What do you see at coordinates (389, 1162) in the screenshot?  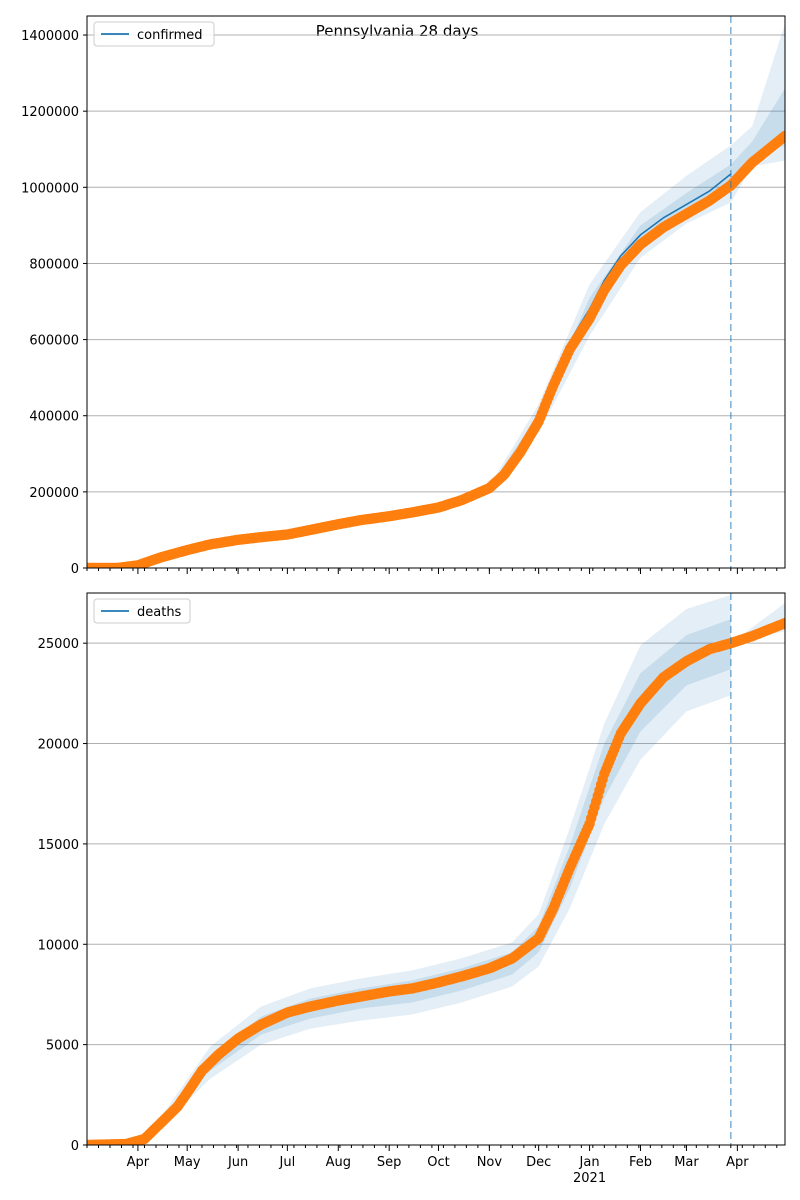 I see `x-tick-label: Sep` at bounding box center [389, 1162].